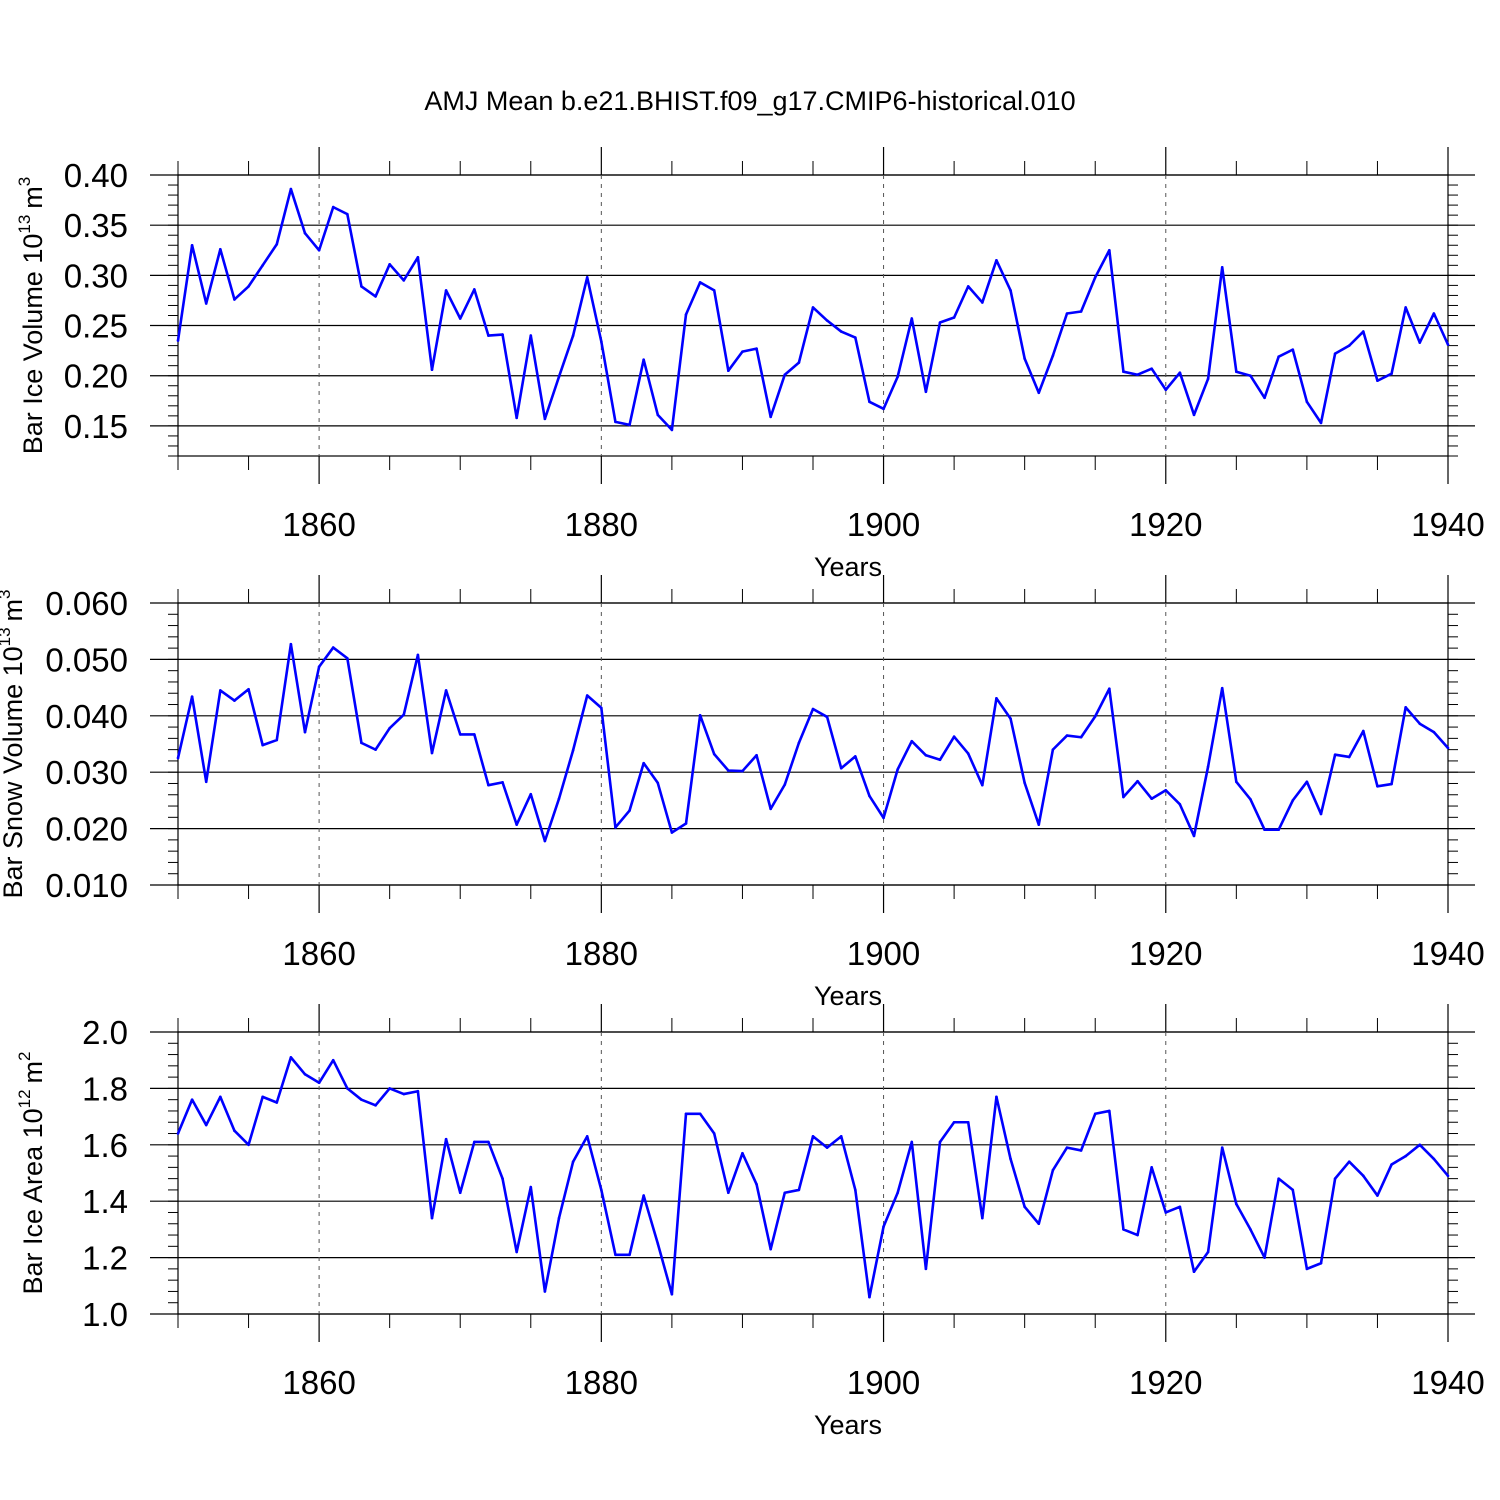 The image size is (1500, 1500). Describe the element at coordinates (848, 1425) in the screenshot. I see `x-axis-label: Years` at that location.